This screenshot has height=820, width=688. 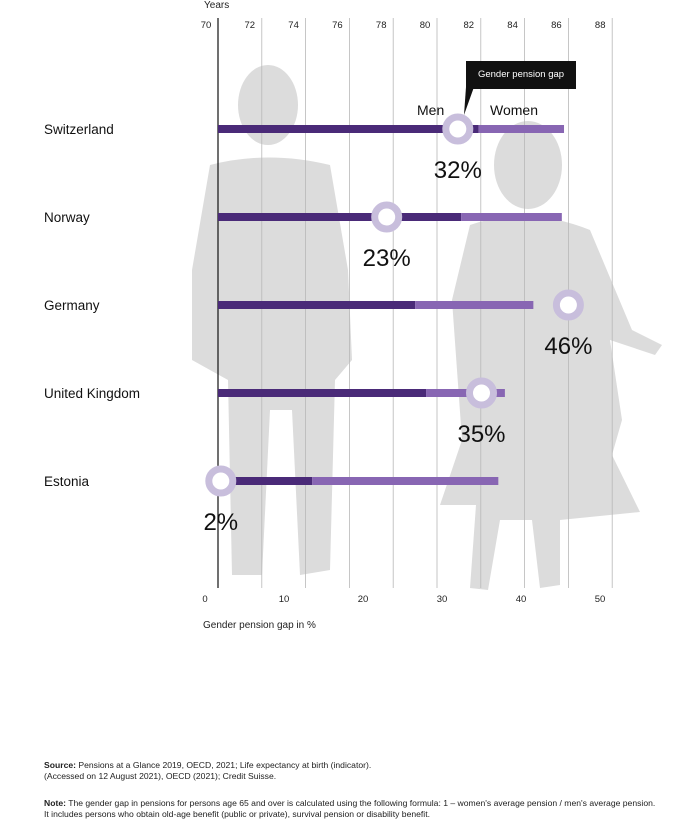 I want to click on country-row: Germany 46%, so click(x=318, y=324).